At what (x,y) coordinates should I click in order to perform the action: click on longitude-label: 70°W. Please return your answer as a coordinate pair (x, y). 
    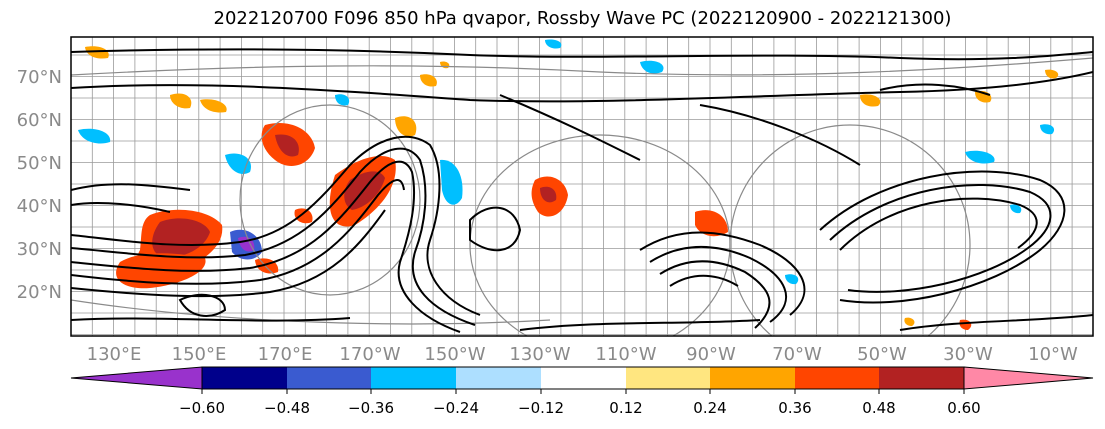
    Looking at the image, I should click on (797, 354).